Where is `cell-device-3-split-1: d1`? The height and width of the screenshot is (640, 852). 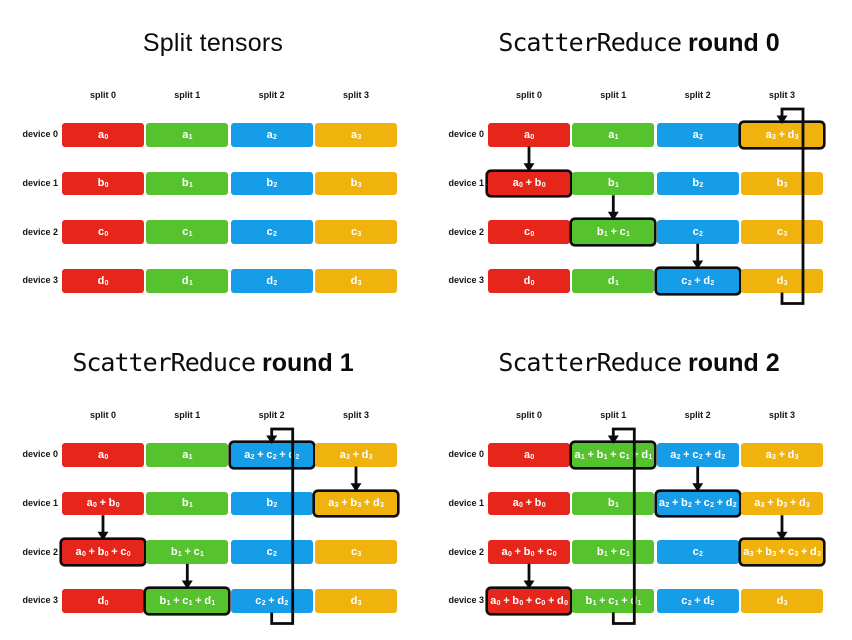
cell-device-3-split-1: d1 is located at coordinates (187, 281).